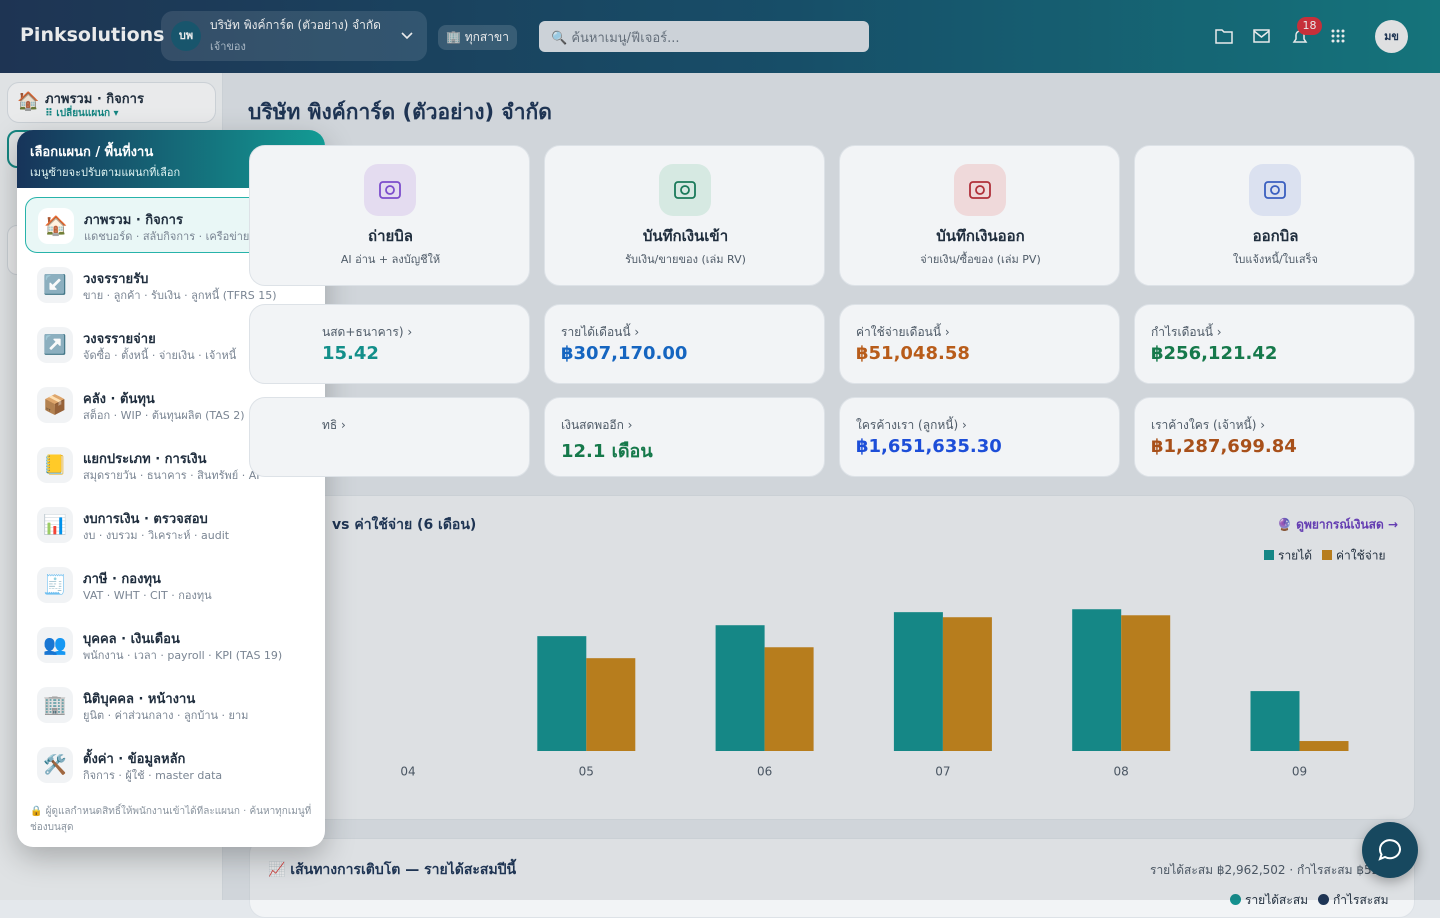 This screenshot has width=1440, height=918. Describe the element at coordinates (116, 279) in the screenshot. I see `dept-item-title: วงจรรายรับ` at that location.